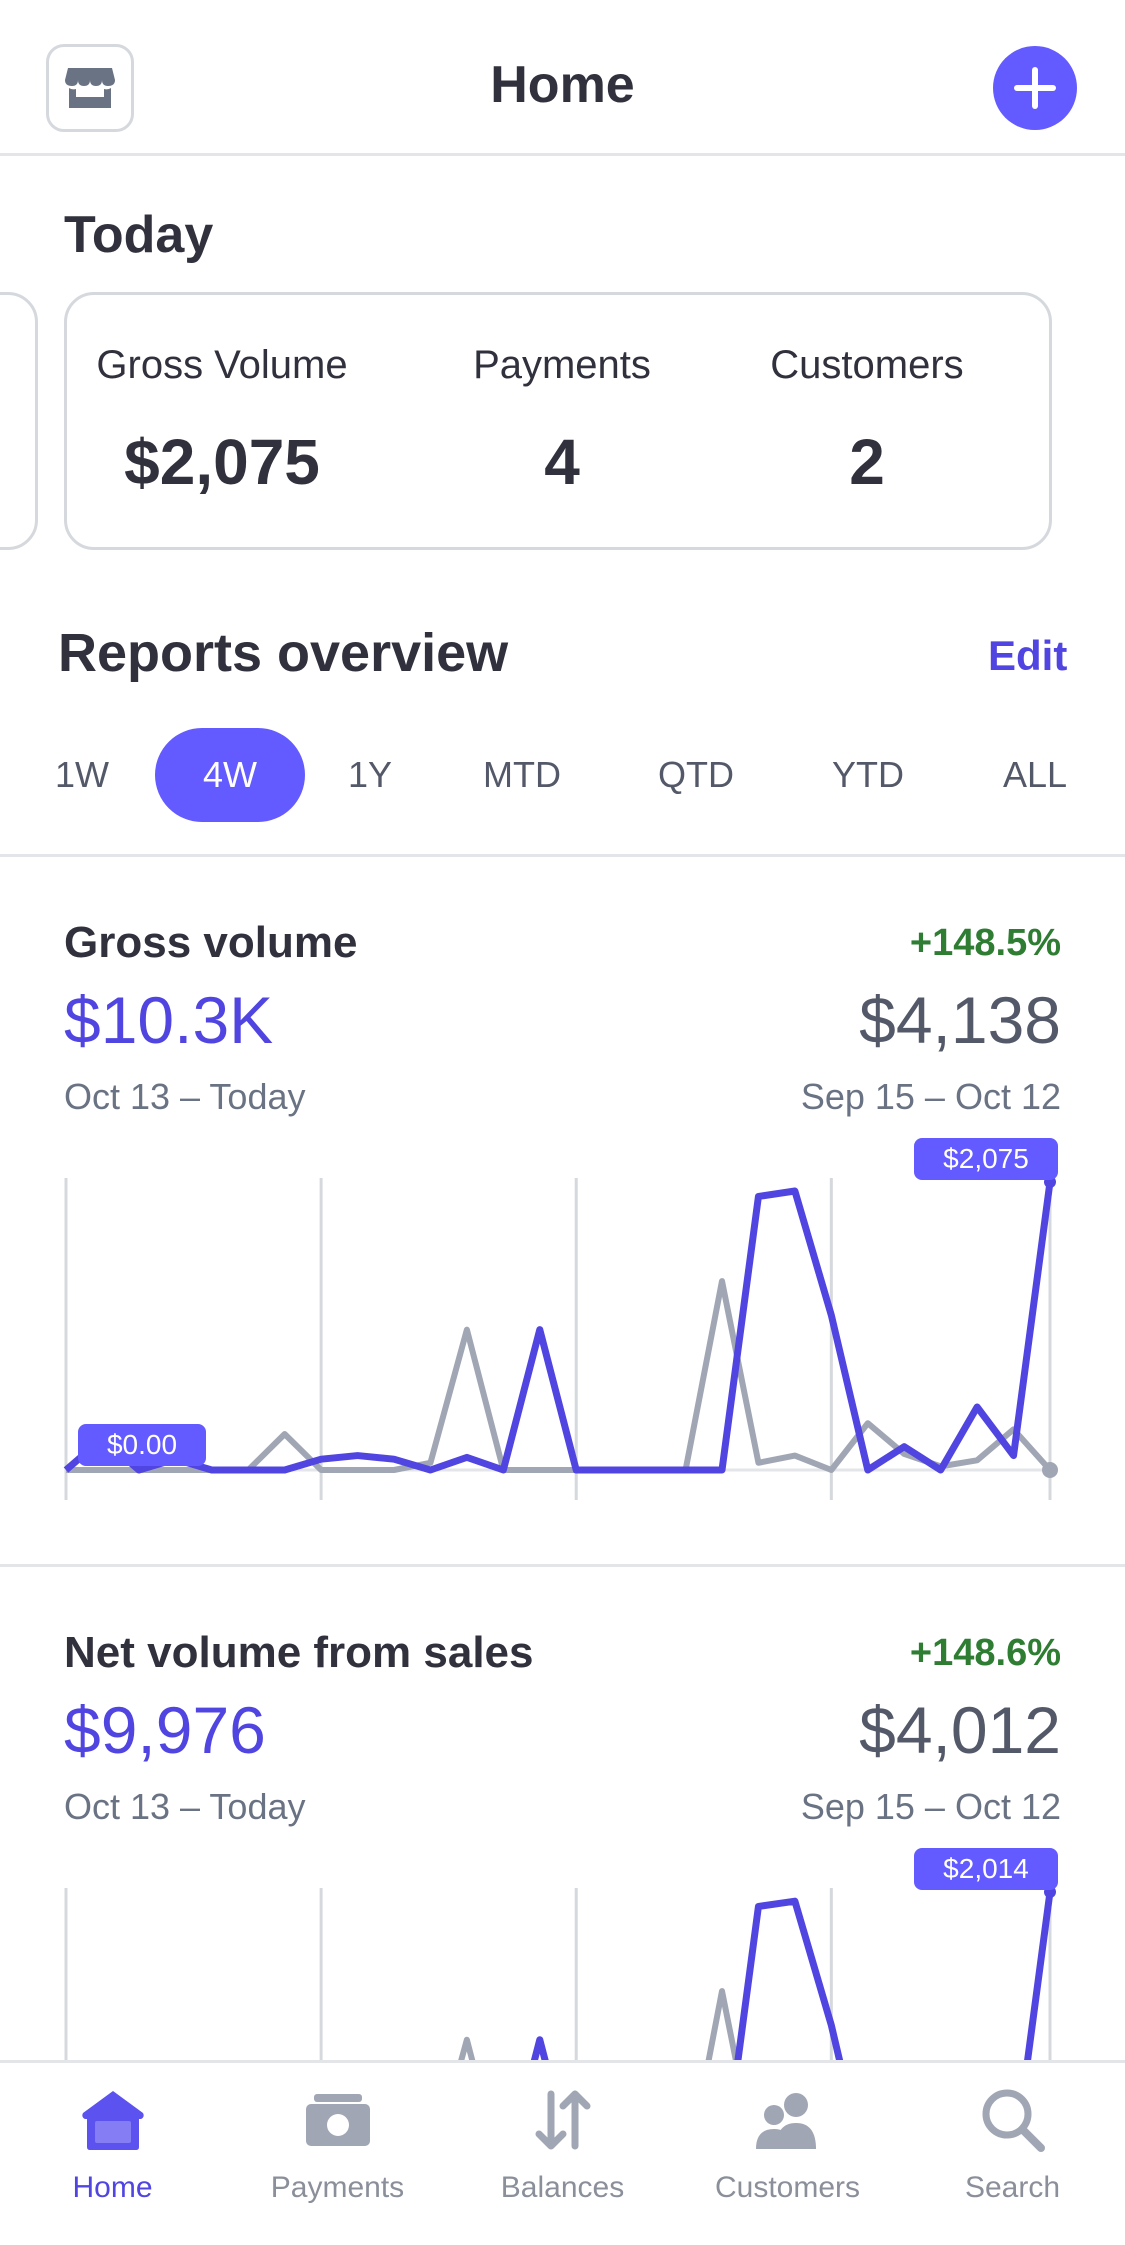 Image resolution: width=1125 pixels, height=2245 pixels. Describe the element at coordinates (139, 235) in the screenshot. I see `today-heading: Today` at that location.